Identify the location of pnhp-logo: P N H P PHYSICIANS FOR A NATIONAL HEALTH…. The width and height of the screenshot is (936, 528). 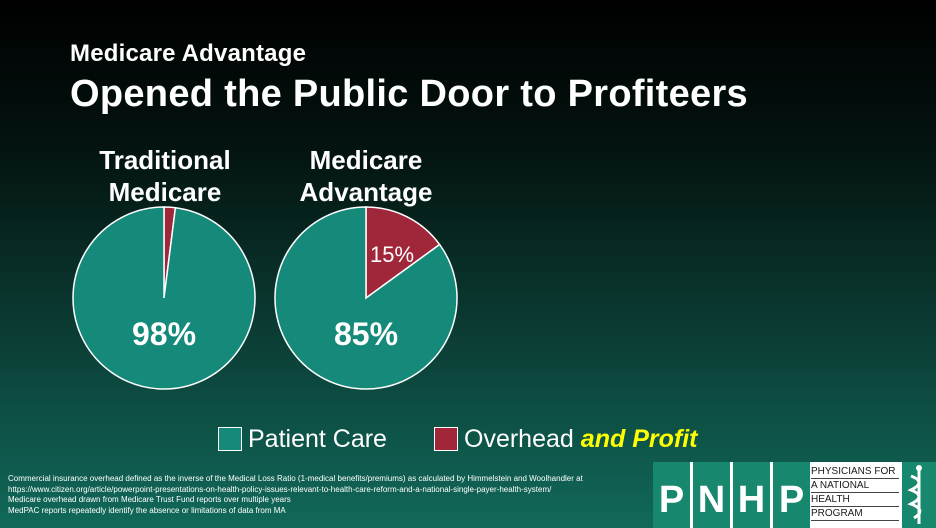
(794, 495).